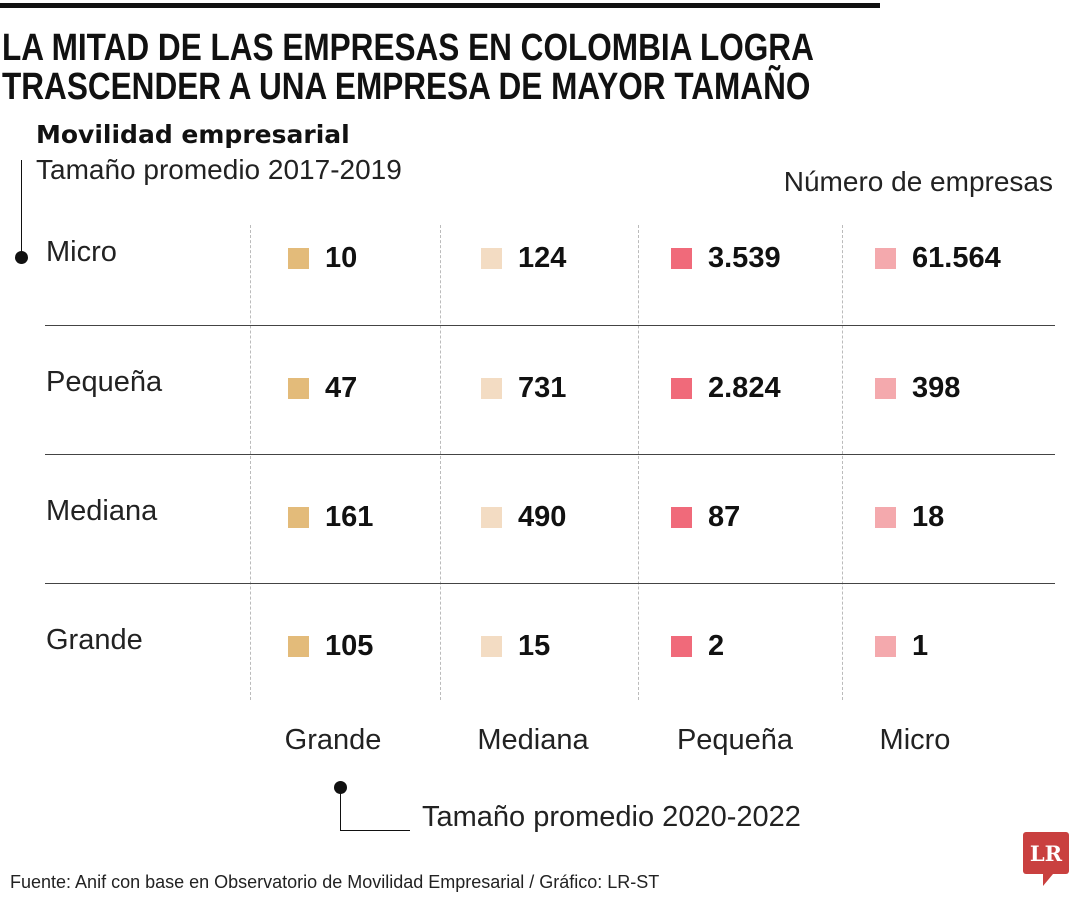 The height and width of the screenshot is (900, 1080). Describe the element at coordinates (928, 516) in the screenshot. I see `cell-value: 18` at that location.